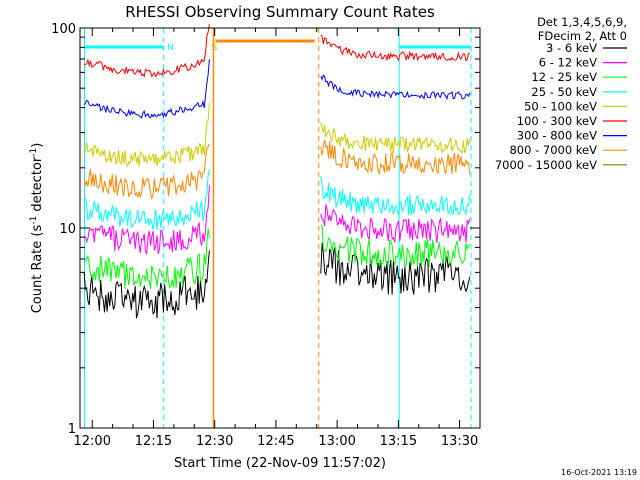 This screenshot has width=640, height=480. Describe the element at coordinates (277, 256) in the screenshot. I see `series-12-25-kev` at that location.